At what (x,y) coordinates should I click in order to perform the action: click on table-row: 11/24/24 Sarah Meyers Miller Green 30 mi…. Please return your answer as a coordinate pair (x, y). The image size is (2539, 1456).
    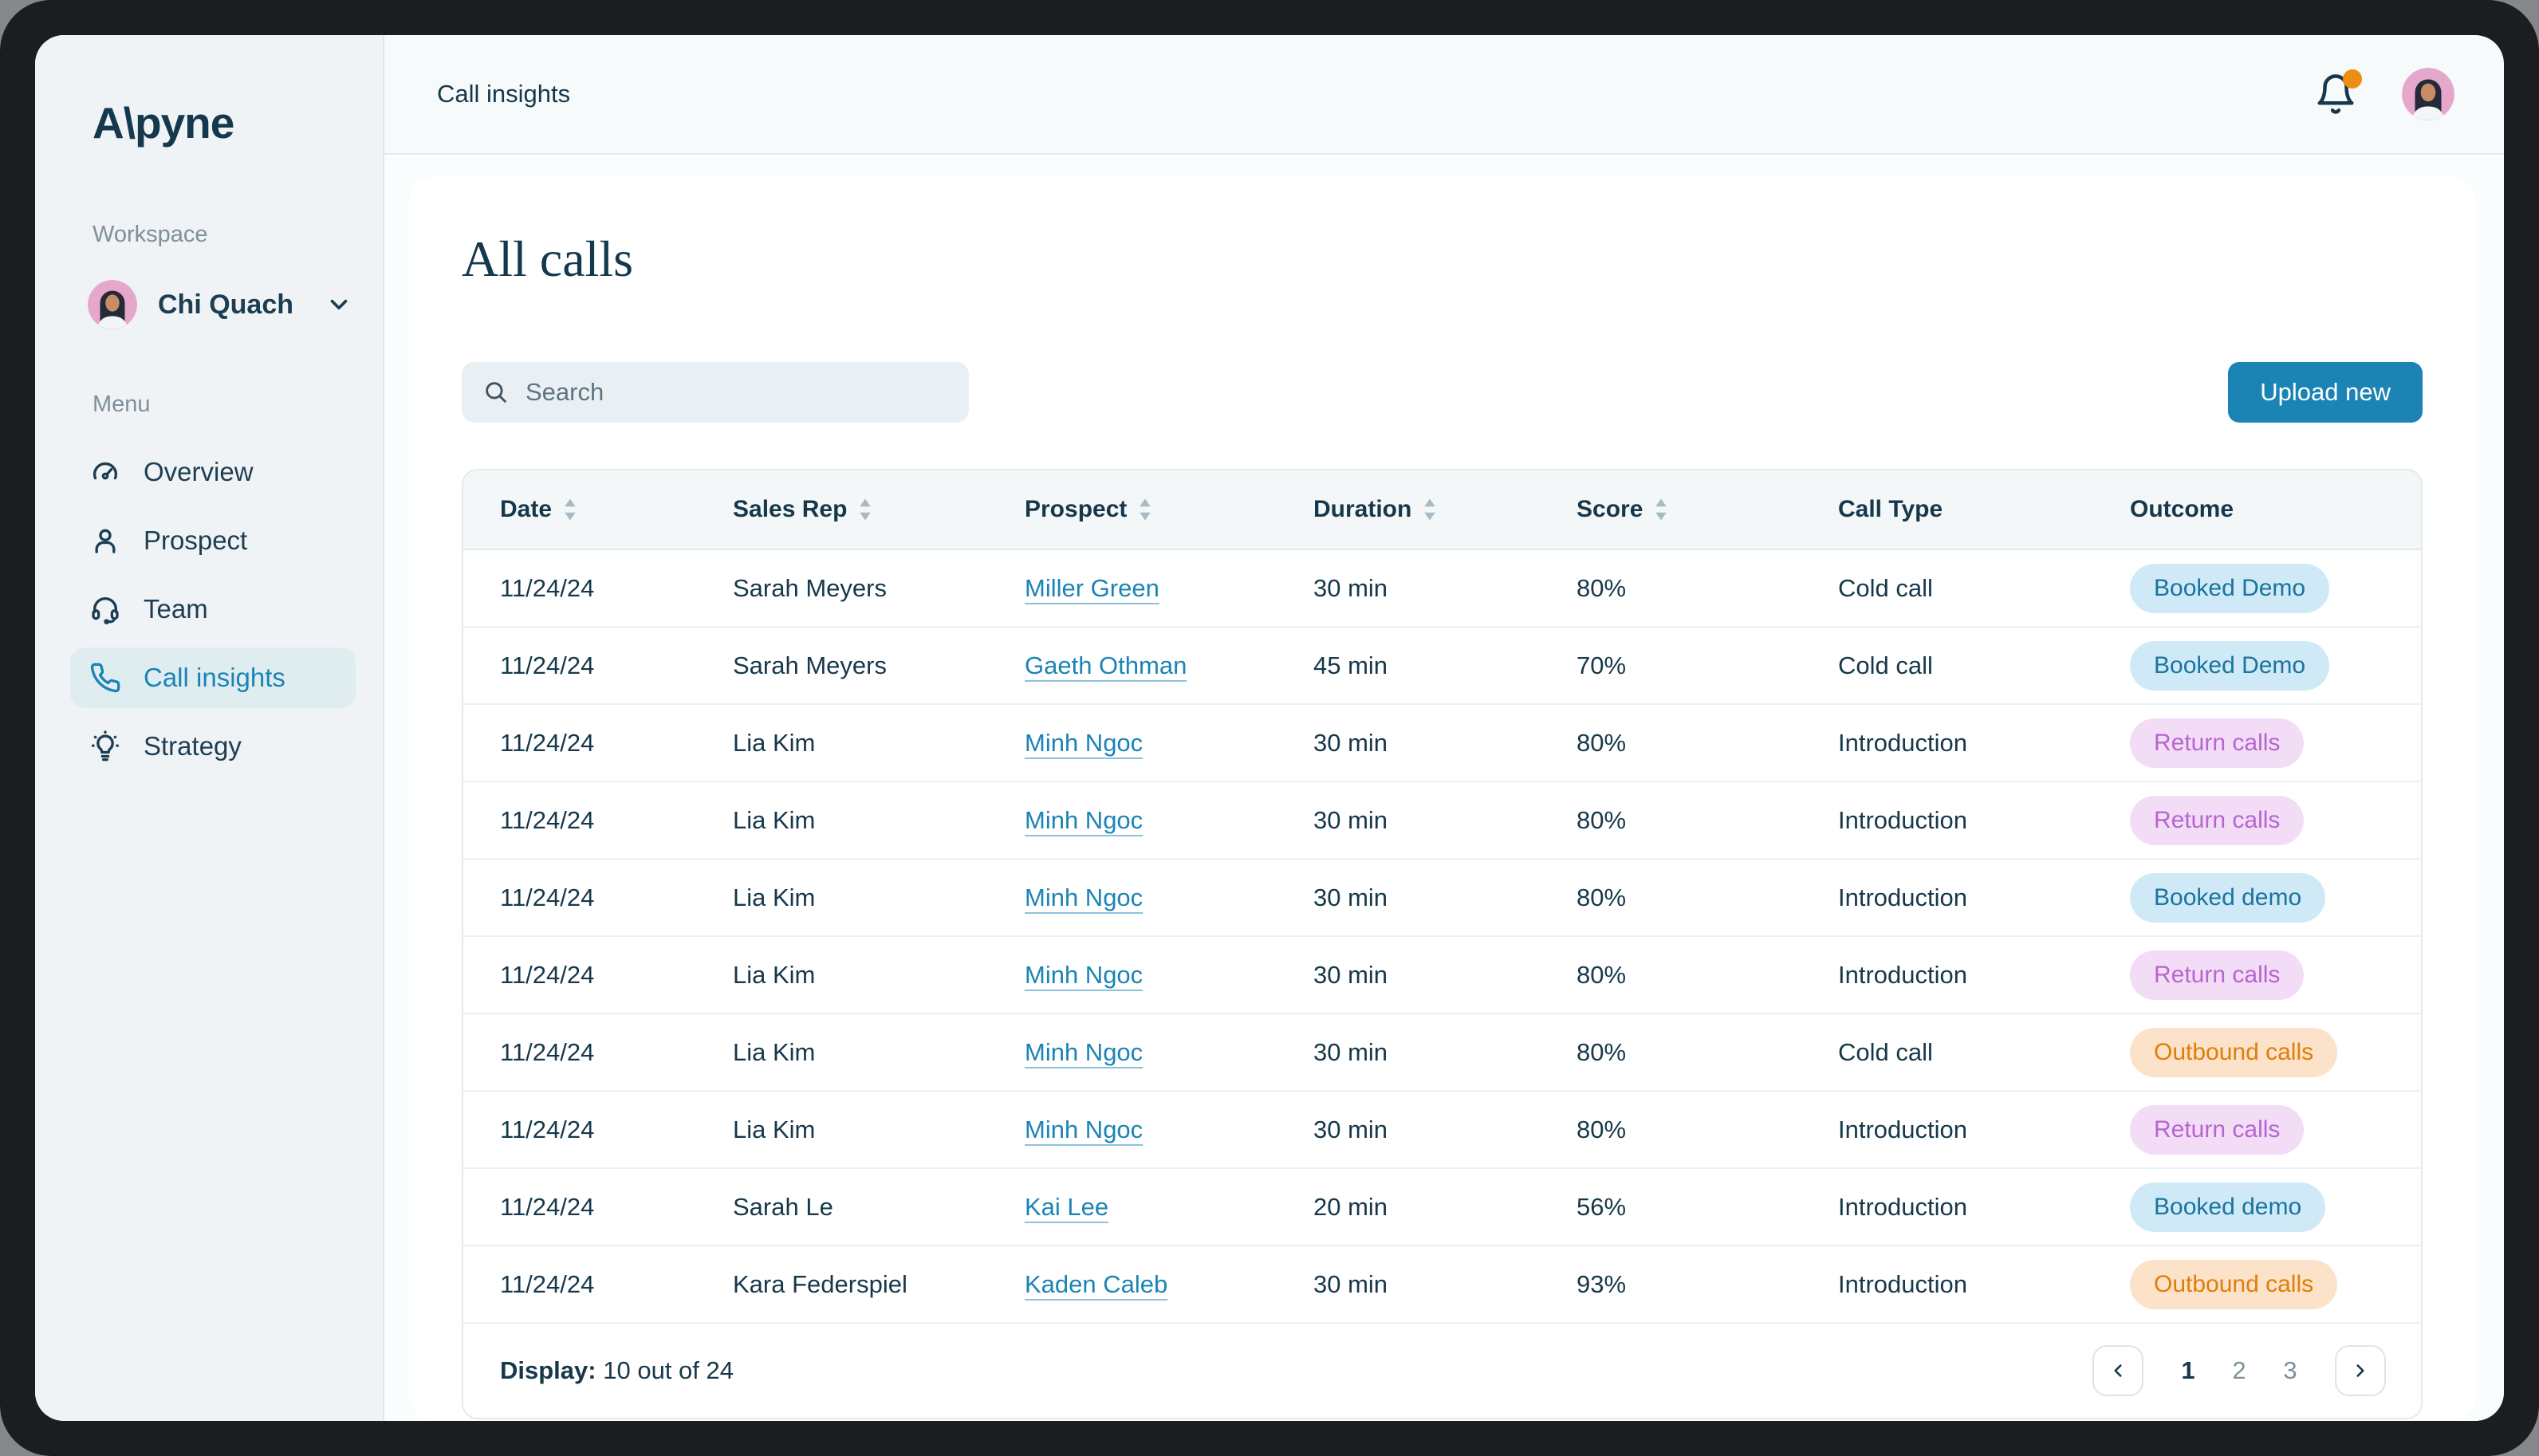
    Looking at the image, I should click on (1442, 589).